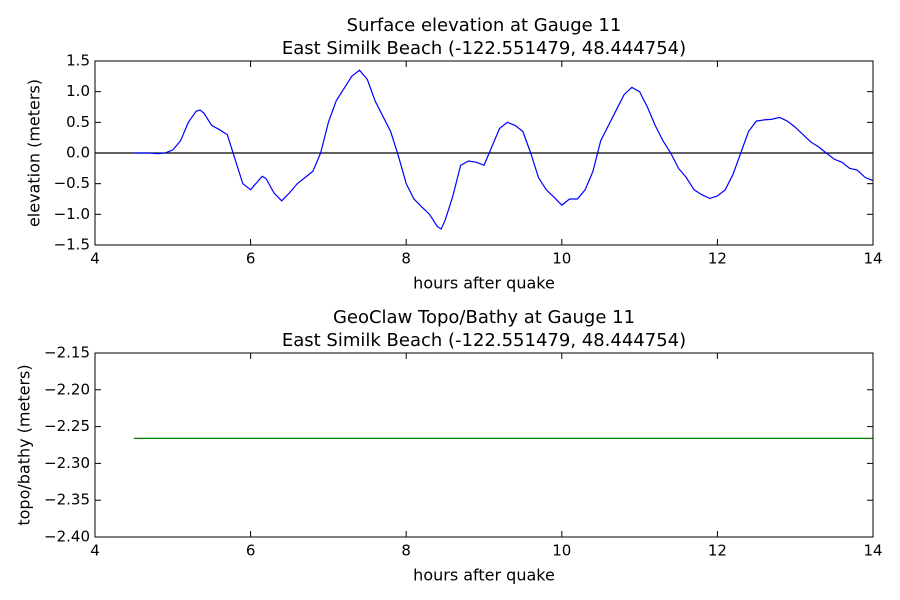 Image resolution: width=900 pixels, height=600 pixels. Describe the element at coordinates (72, 245) in the screenshot. I see `y-tick-label: −1.5` at that location.